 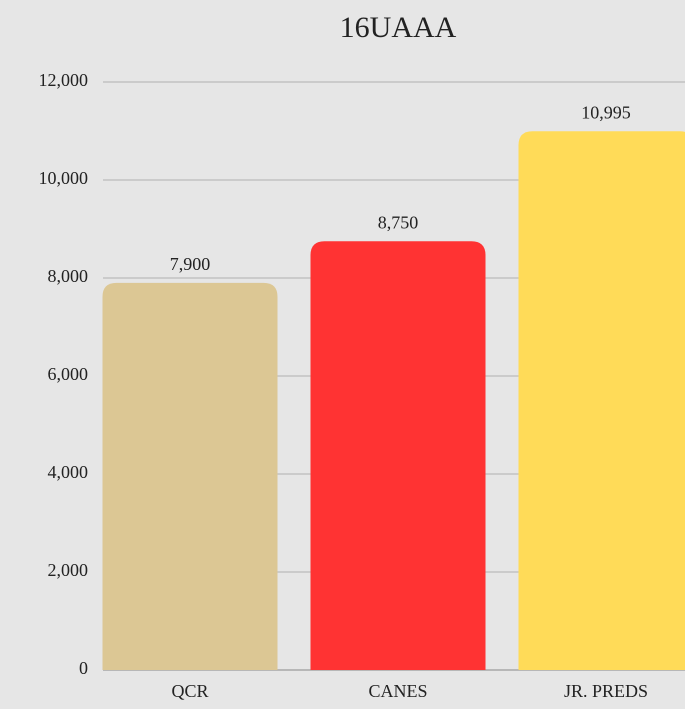 I want to click on y-tick-label: 0, so click(x=83, y=668).